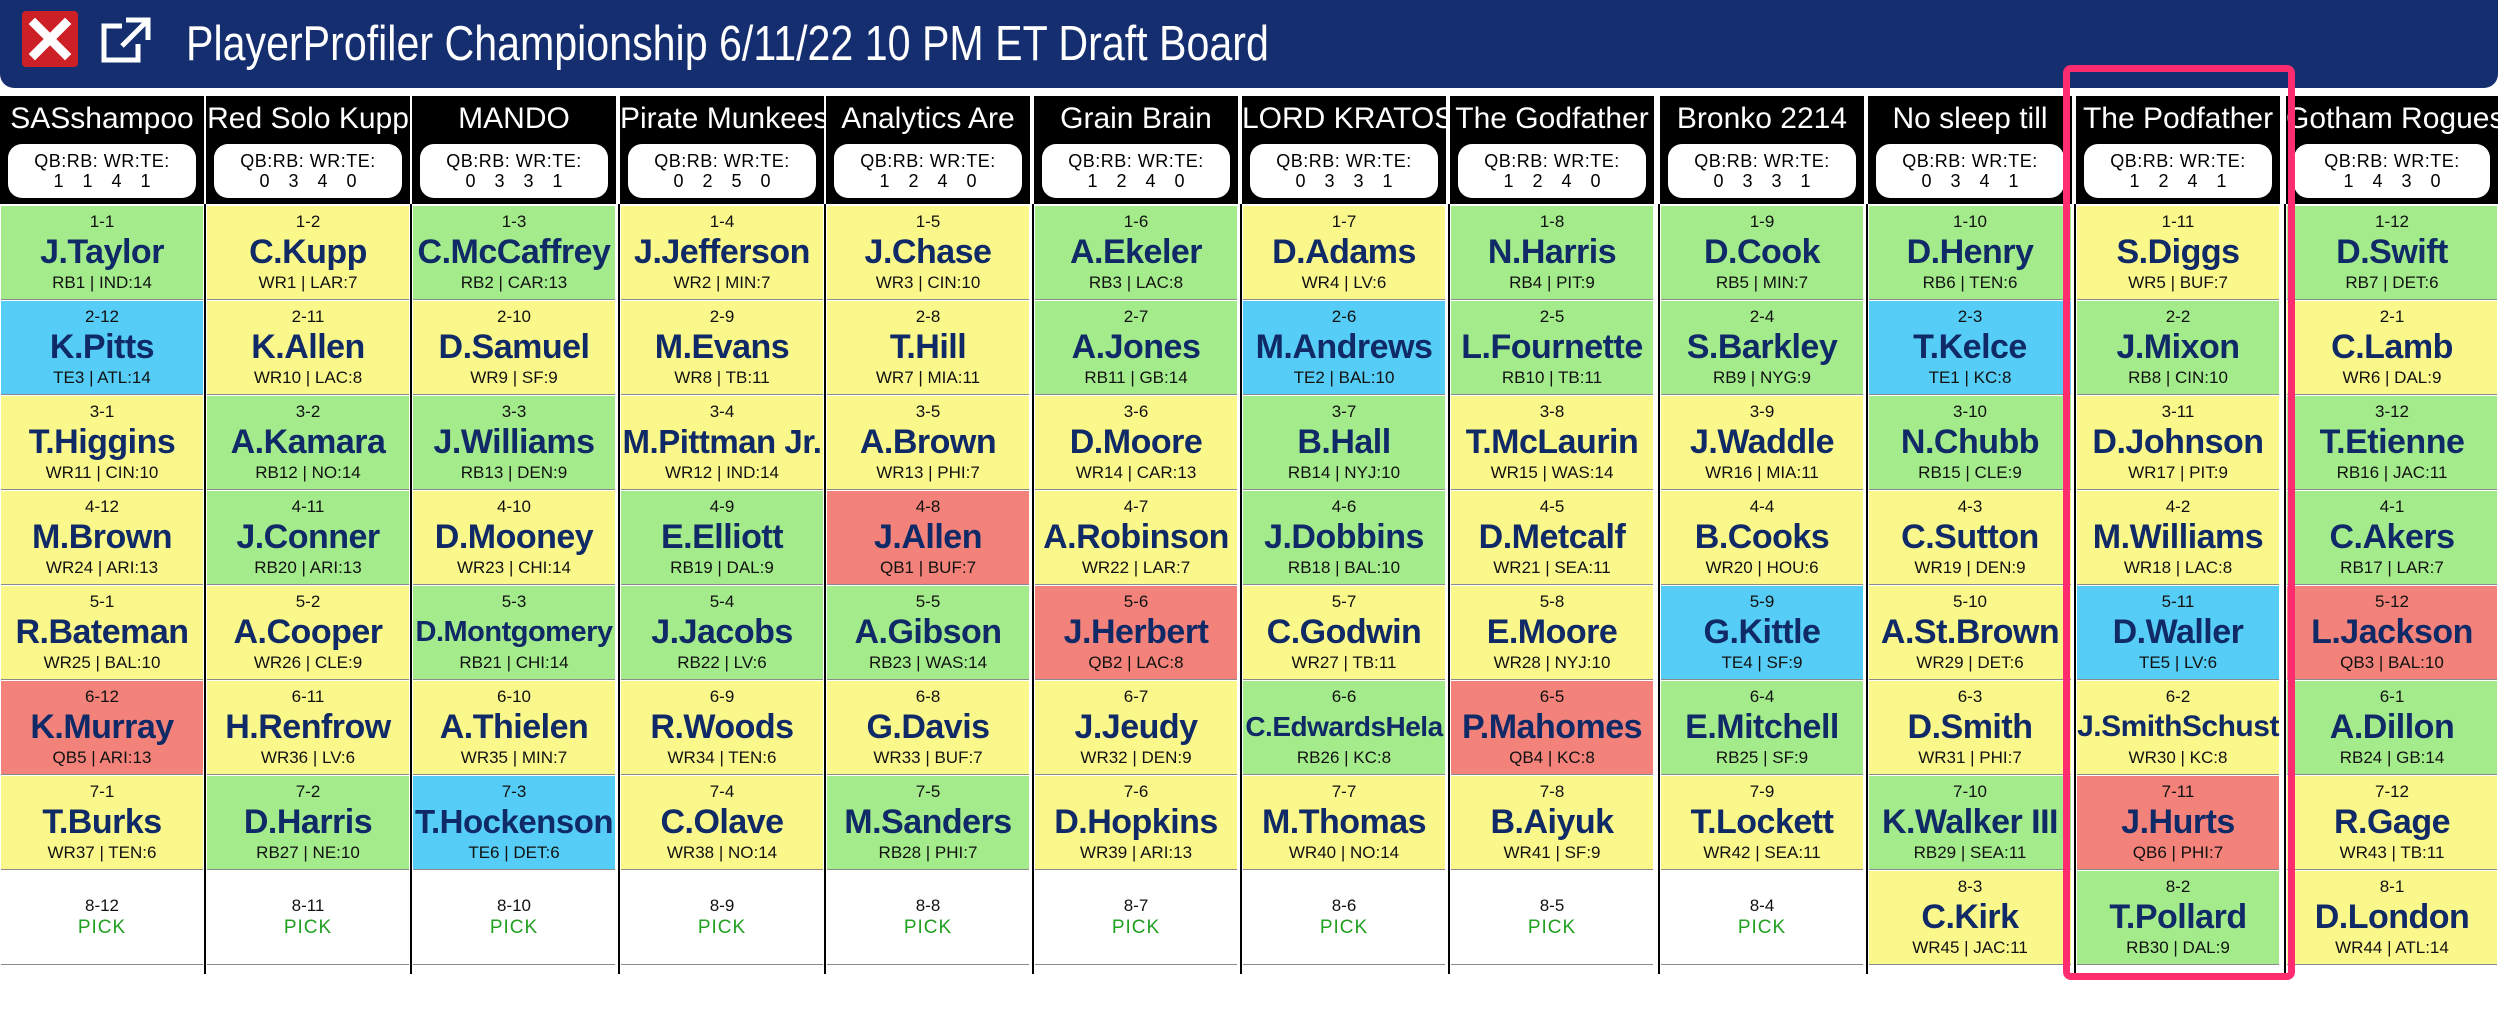 The width and height of the screenshot is (2498, 1024). I want to click on pick-cell: 1-7 D.Adams WR4 | LV:6, so click(1344, 253).